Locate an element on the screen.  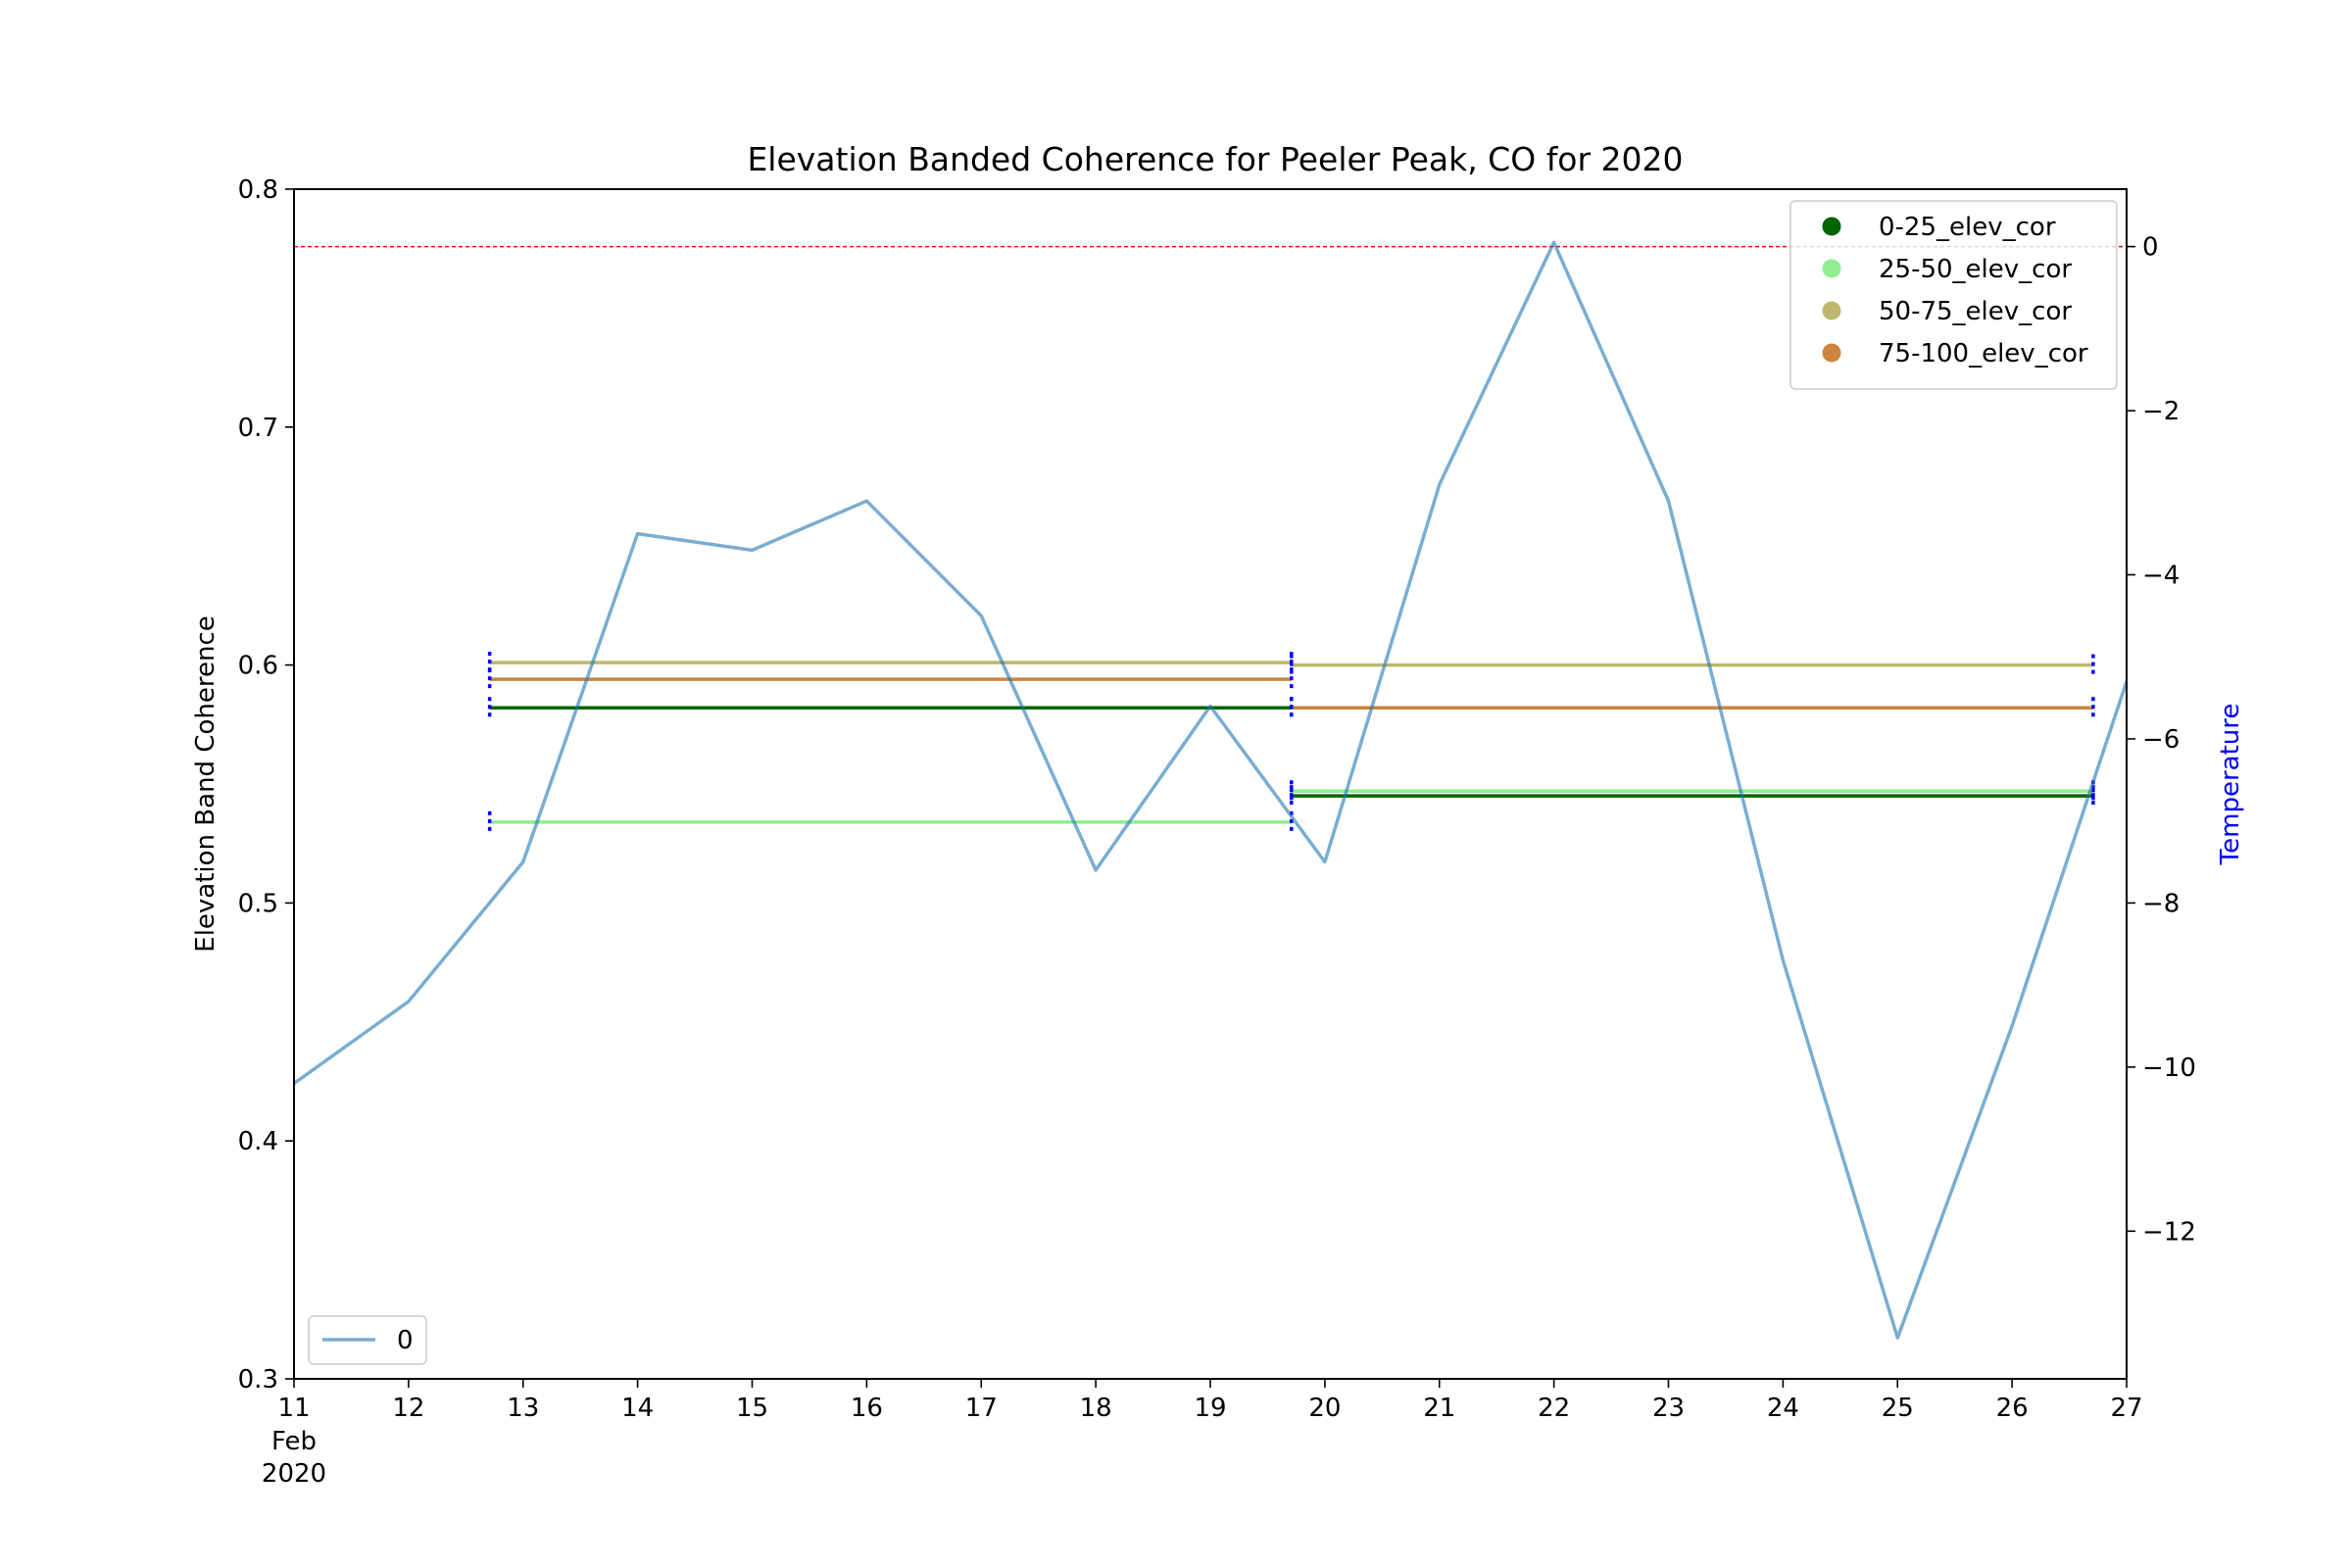
y-tick-label: 0.4 is located at coordinates (258, 1141).